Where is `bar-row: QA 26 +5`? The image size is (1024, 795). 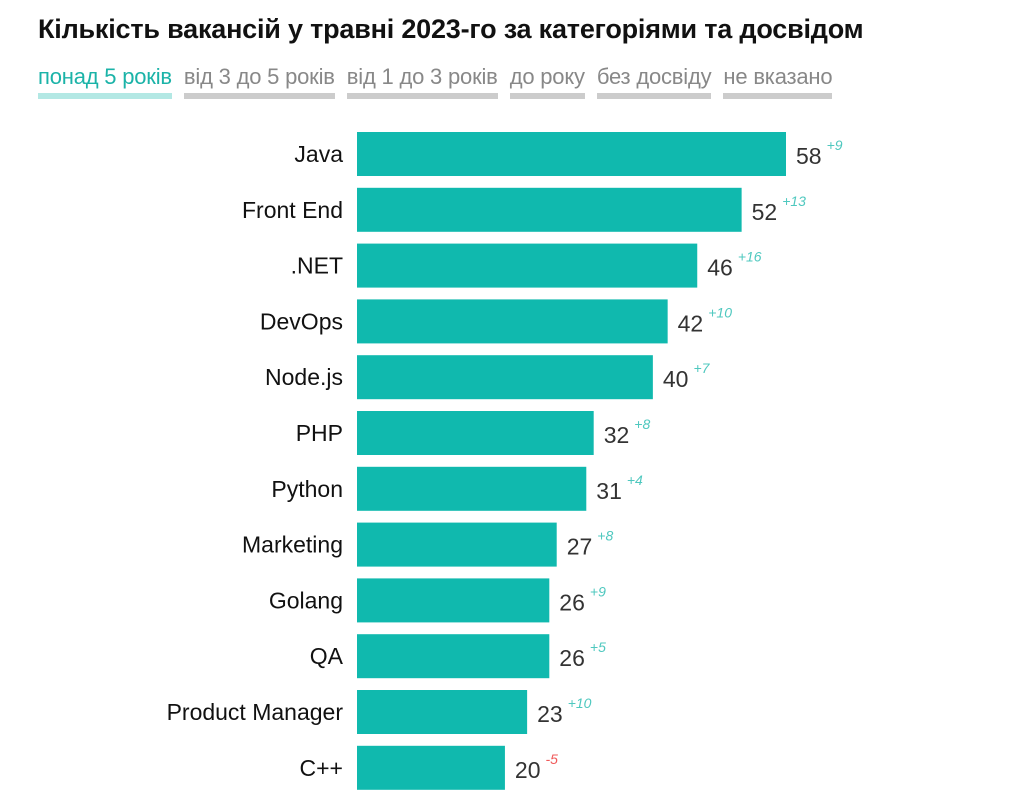
bar-row: QA 26 +5 is located at coordinates (458, 656).